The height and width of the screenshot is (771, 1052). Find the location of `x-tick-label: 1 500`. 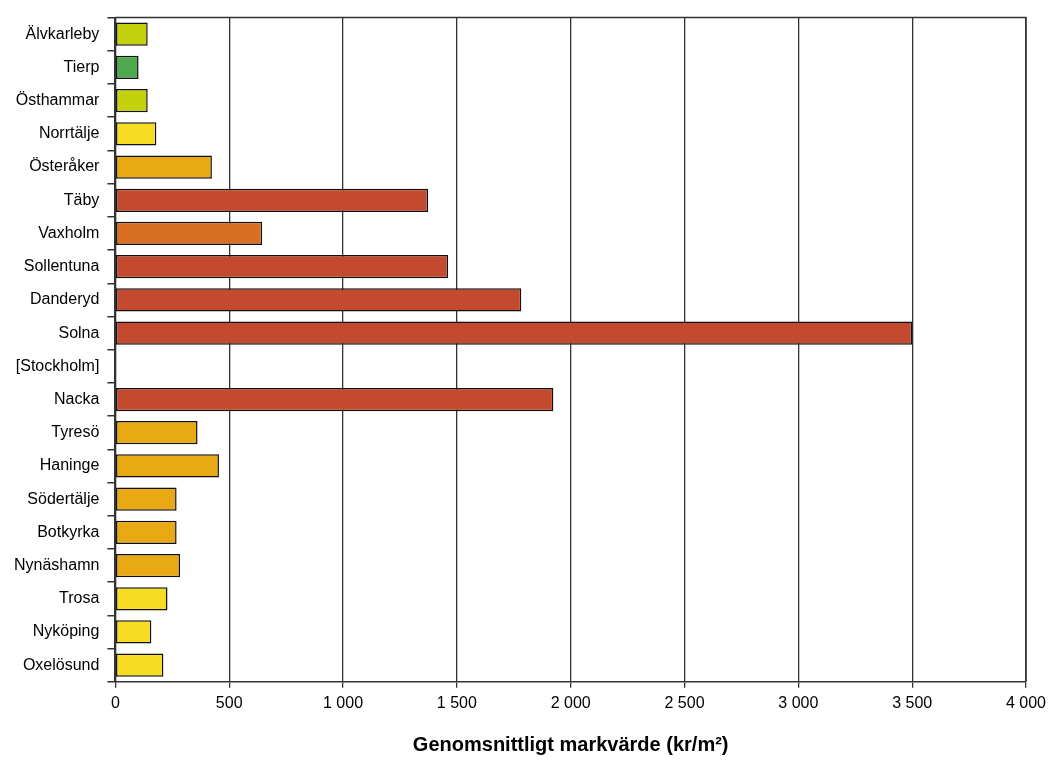

x-tick-label: 1 500 is located at coordinates (456, 702).